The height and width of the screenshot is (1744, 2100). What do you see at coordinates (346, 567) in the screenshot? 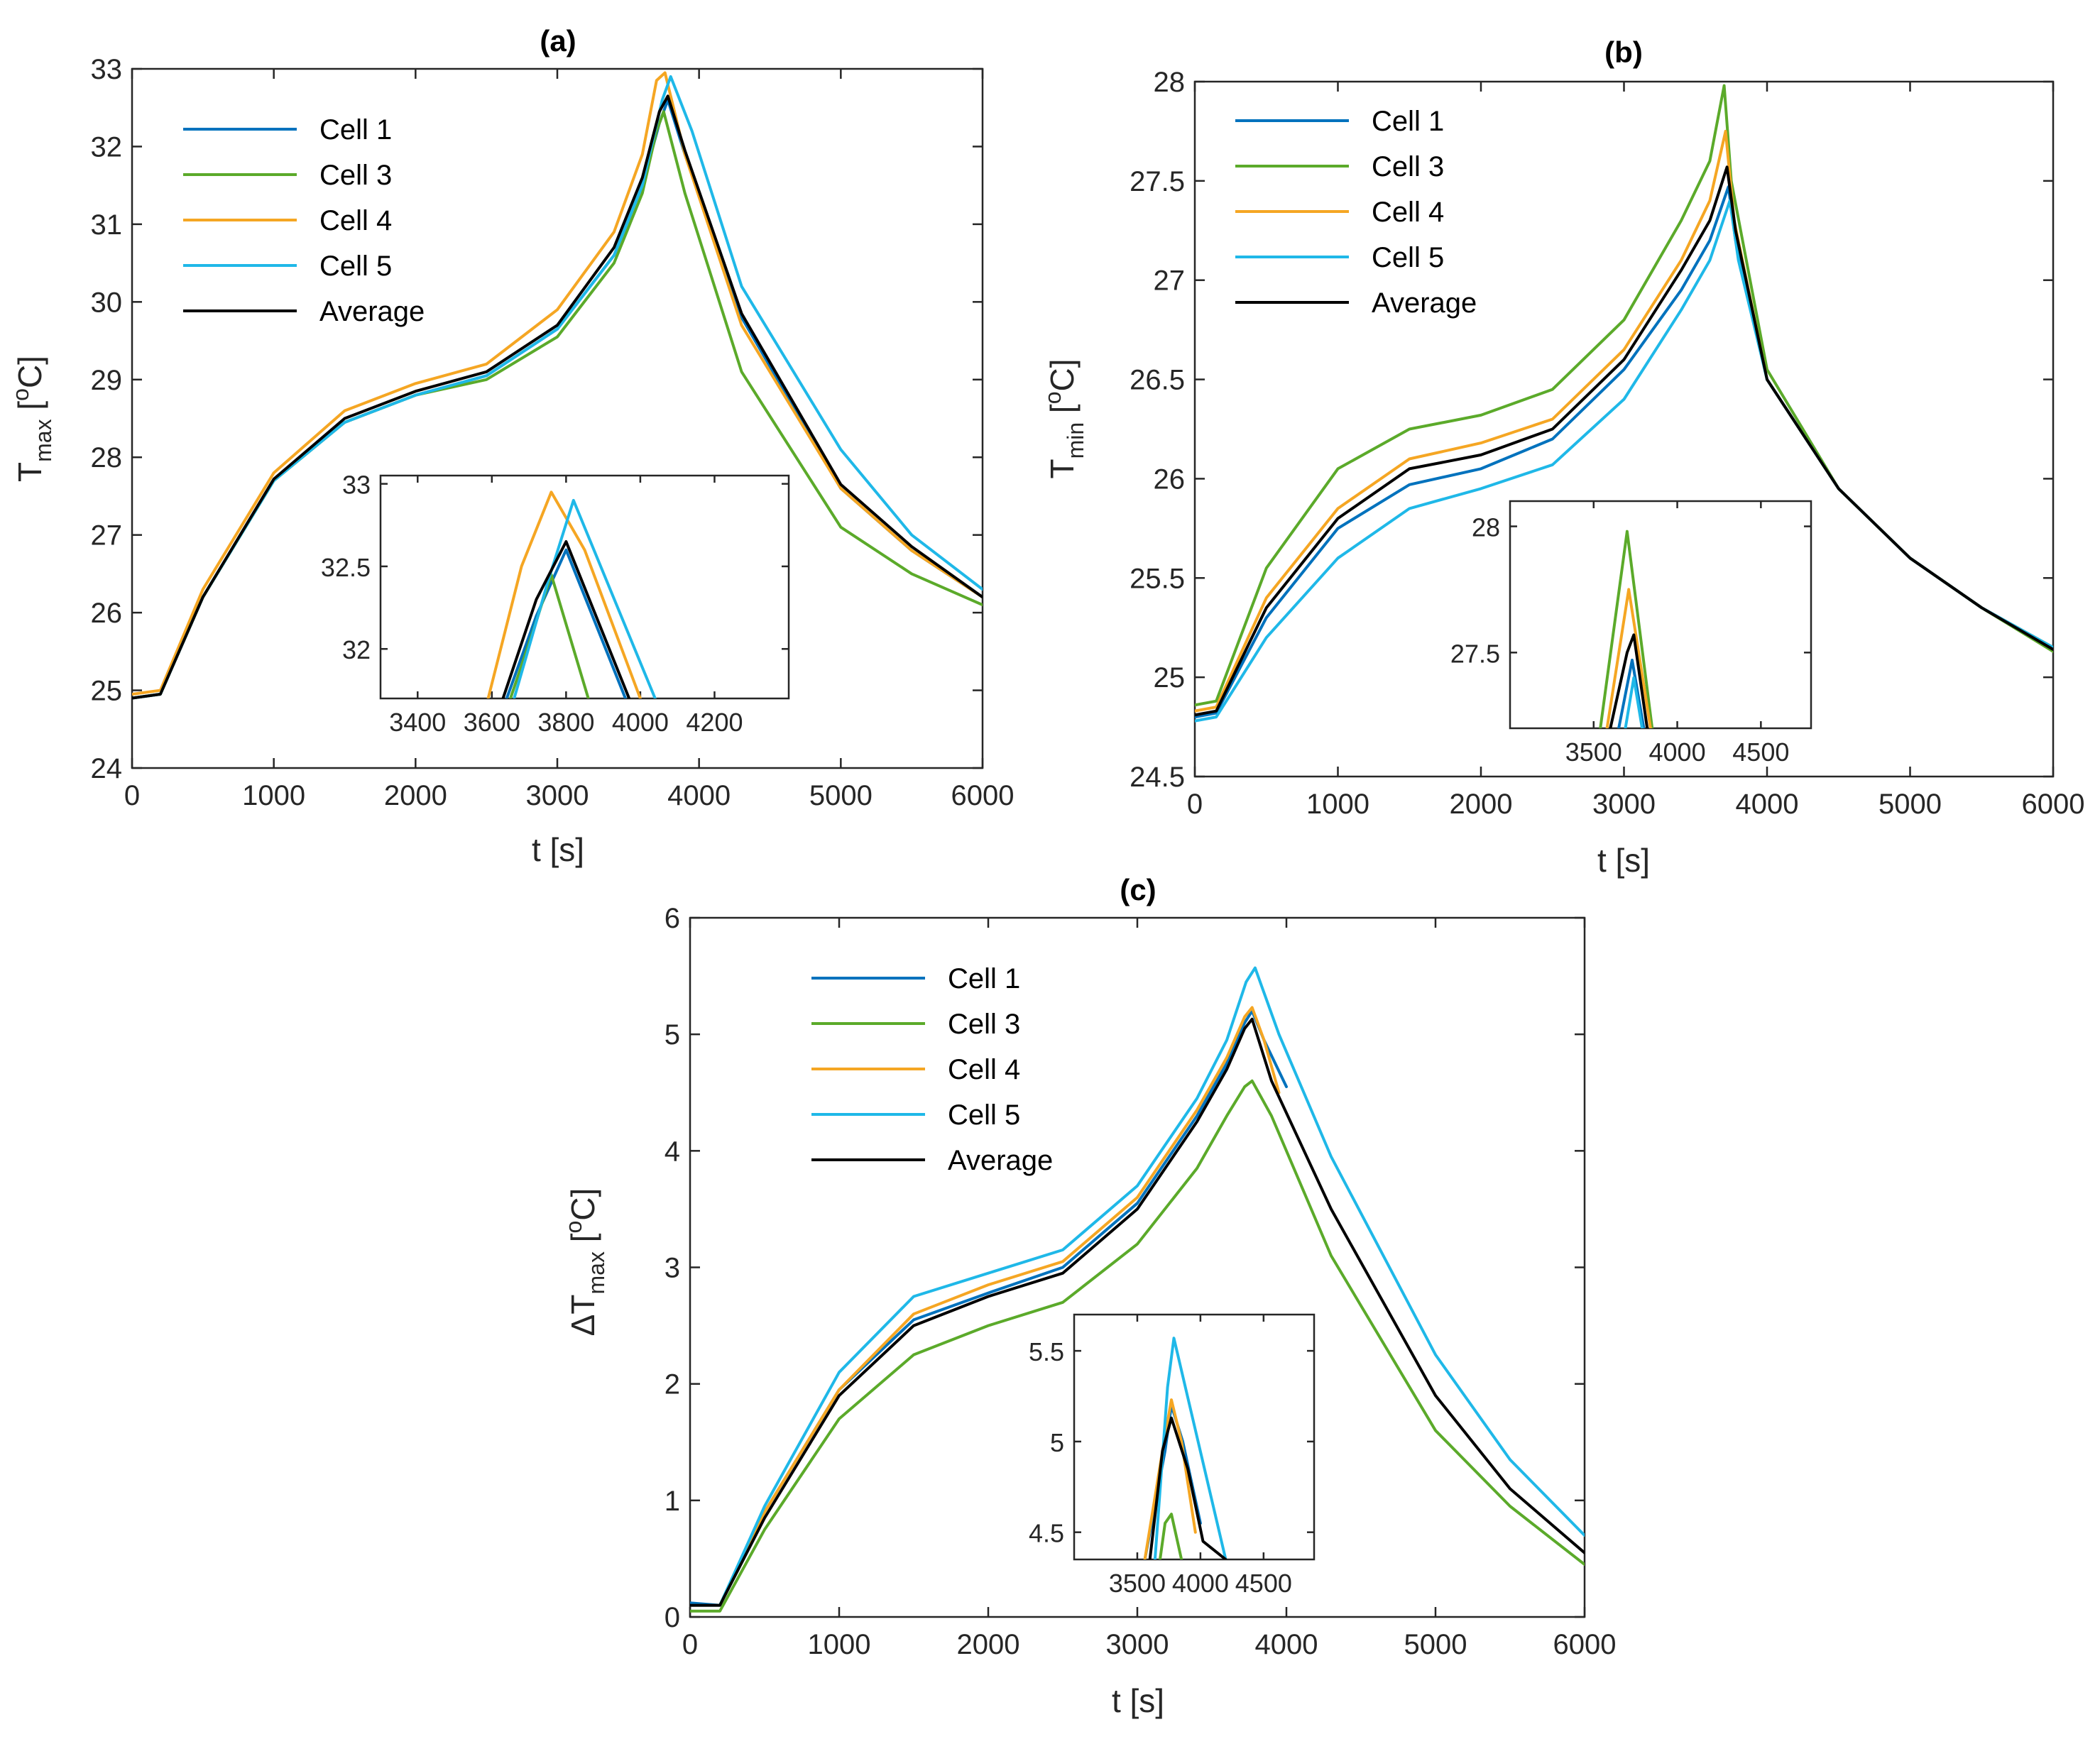
I see `chart-a-inset-ytick-label: 32.5` at bounding box center [346, 567].